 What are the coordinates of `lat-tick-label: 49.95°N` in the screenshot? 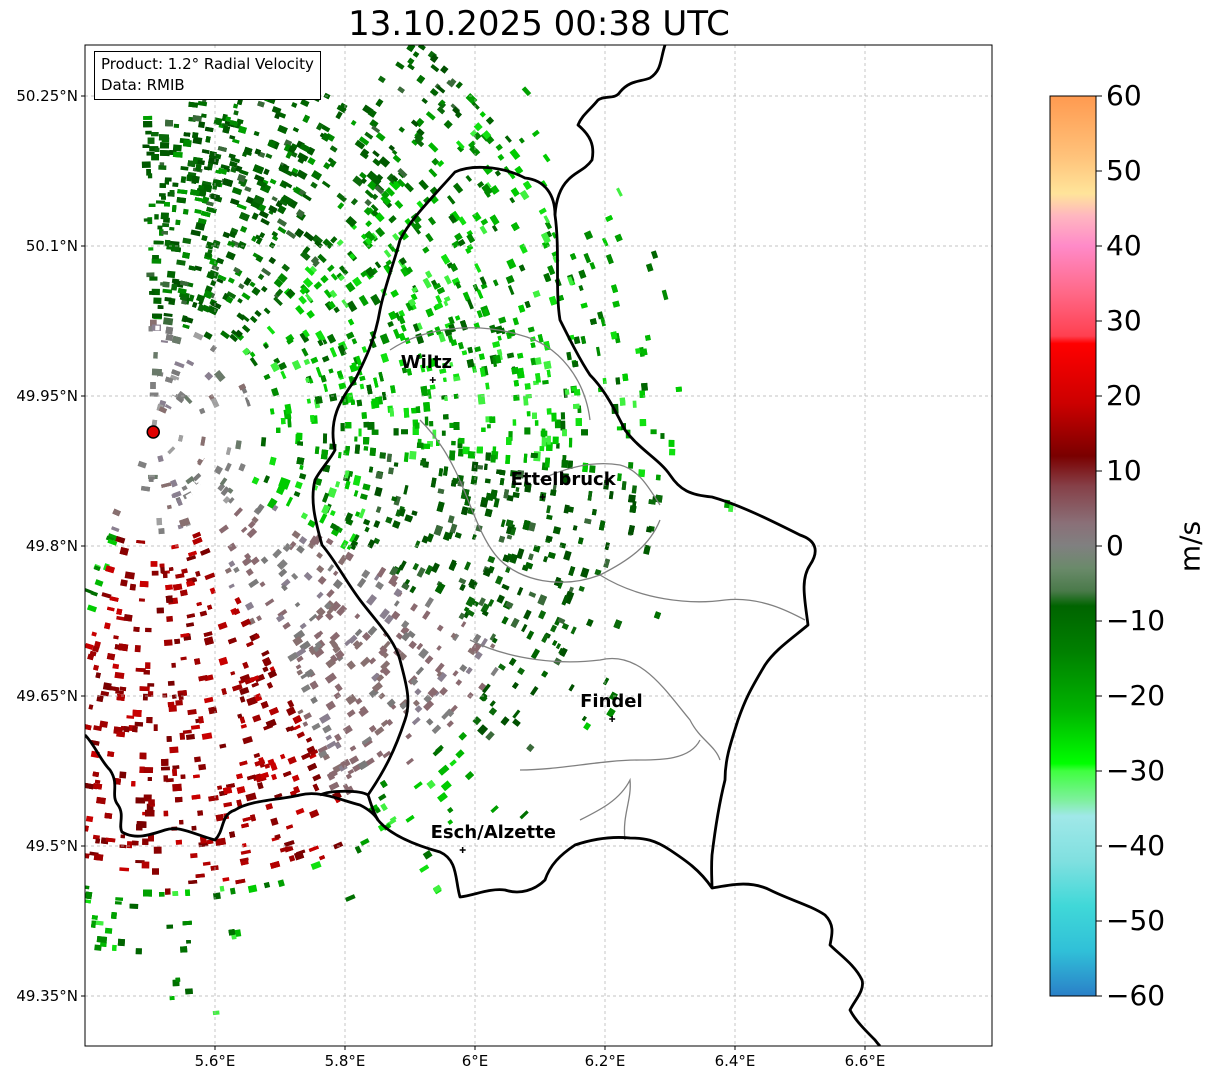 It's located at (47, 396).